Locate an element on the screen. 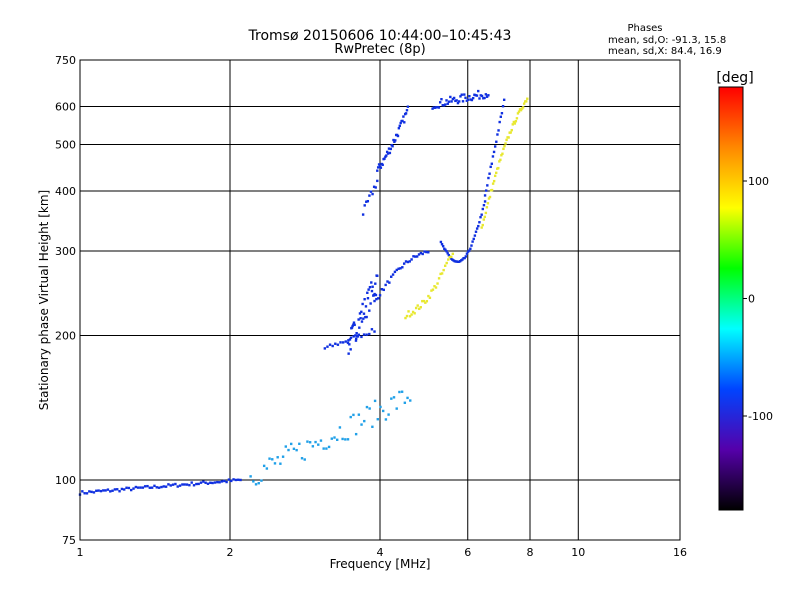 The width and height of the screenshot is (800, 600). x-tick-label: 6 is located at coordinates (467, 552).